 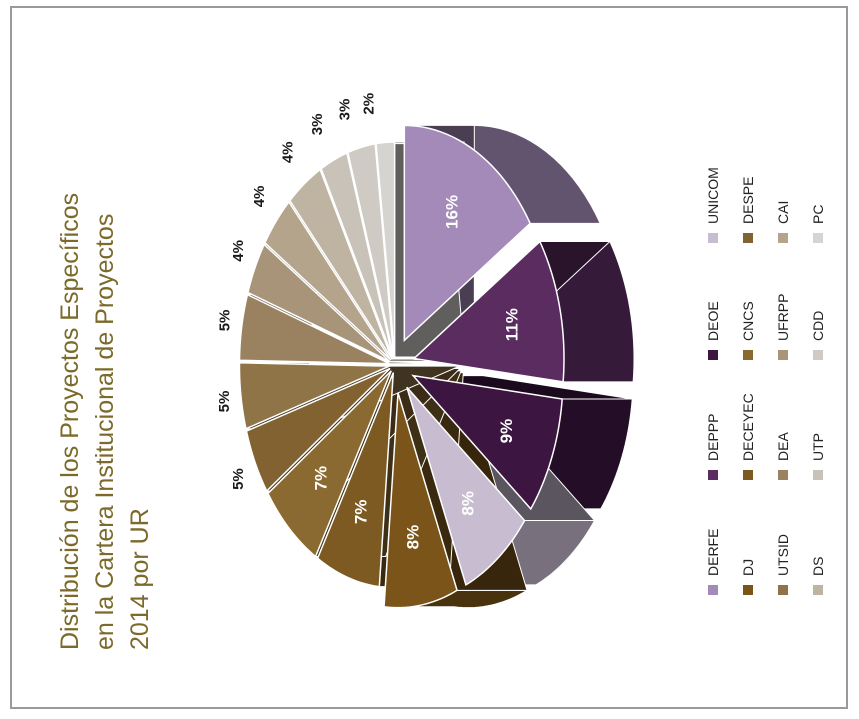 What do you see at coordinates (488, 311) in the screenshot?
I see `pie-slice-deppp` at bounding box center [488, 311].